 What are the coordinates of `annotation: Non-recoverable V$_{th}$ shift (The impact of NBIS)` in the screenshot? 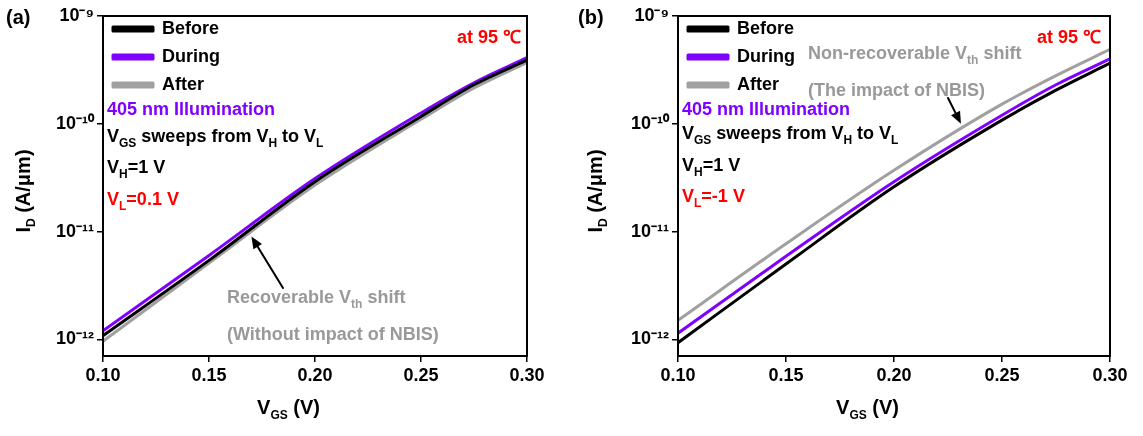 It's located at (915, 71).